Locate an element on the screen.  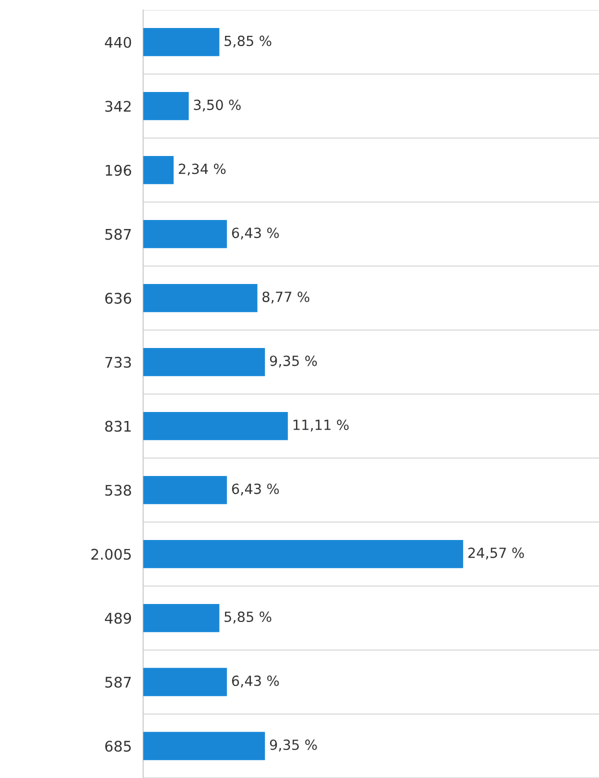
data-label: 11,11 % is located at coordinates (321, 426).